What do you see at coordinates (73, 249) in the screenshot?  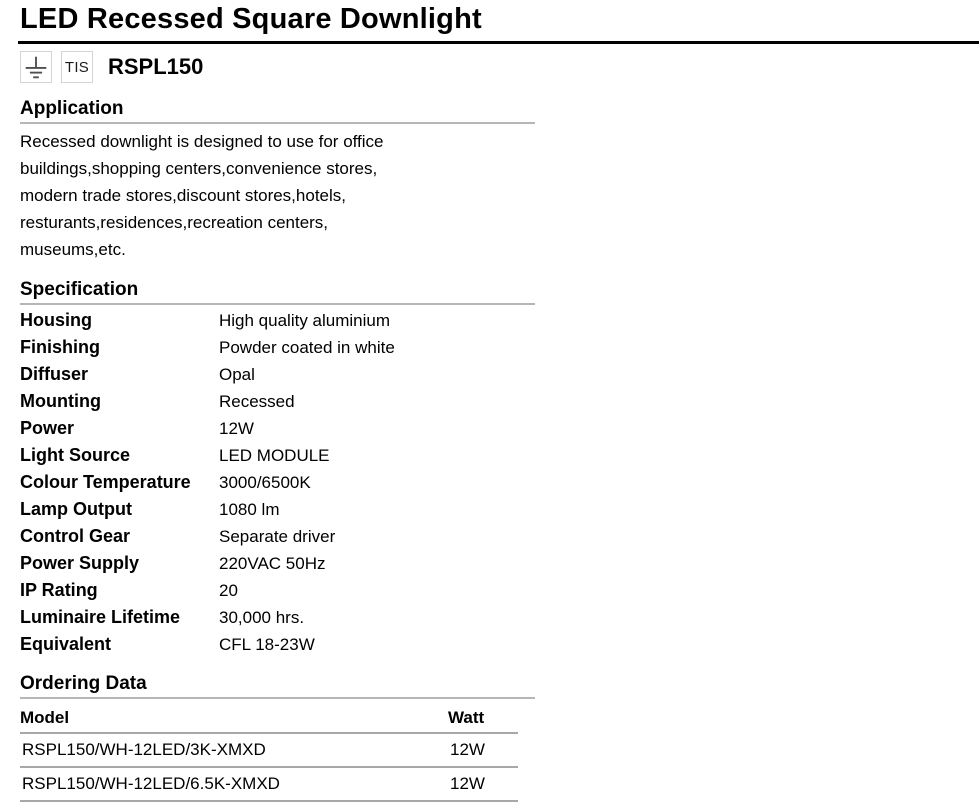 I see `application-line: museums,etc.` at bounding box center [73, 249].